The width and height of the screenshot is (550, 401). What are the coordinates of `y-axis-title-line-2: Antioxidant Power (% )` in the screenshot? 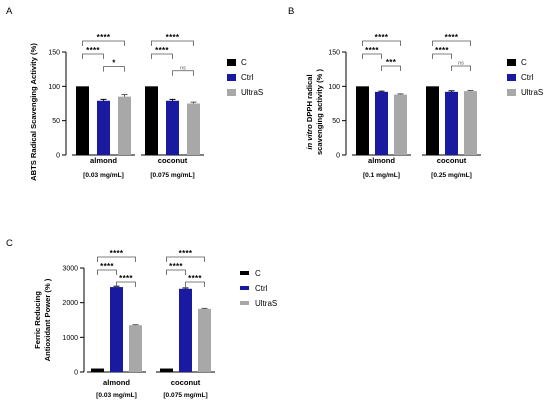 It's located at (47, 319).